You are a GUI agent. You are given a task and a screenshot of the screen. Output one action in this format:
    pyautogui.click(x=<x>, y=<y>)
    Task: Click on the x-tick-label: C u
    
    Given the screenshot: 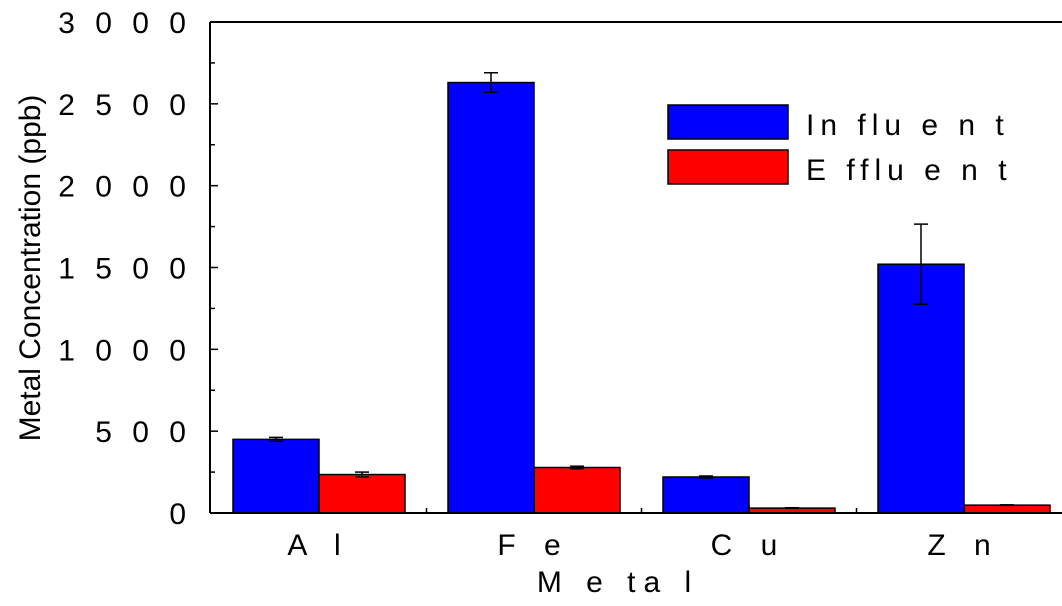 What is the action you would take?
    pyautogui.click(x=749, y=545)
    